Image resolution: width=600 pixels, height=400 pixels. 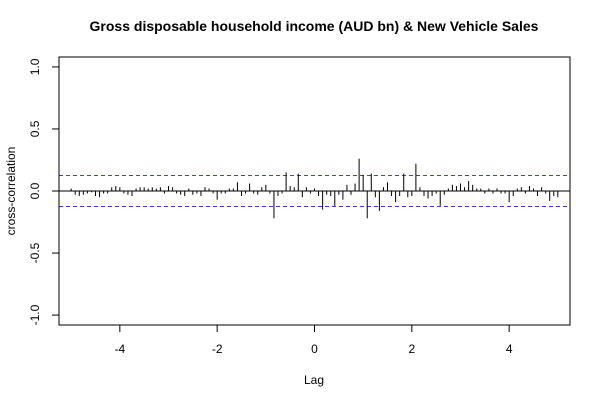 I want to click on ccf-bars, so click(x=314, y=188).